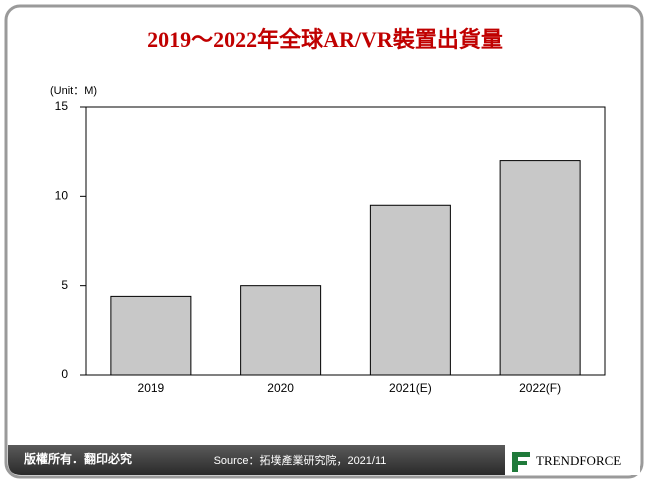  Describe the element at coordinates (410, 388) in the screenshot. I see `x-tick-label: 2021(E)` at that location.